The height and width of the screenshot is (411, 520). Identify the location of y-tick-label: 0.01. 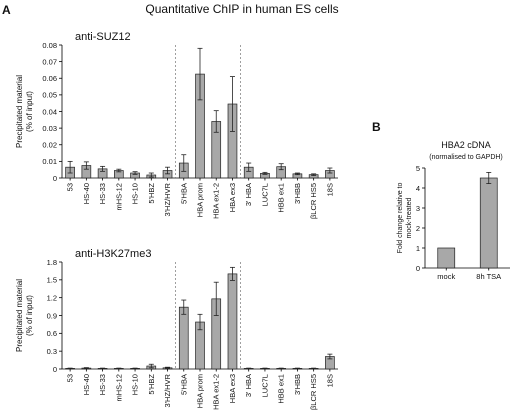
(49, 161).